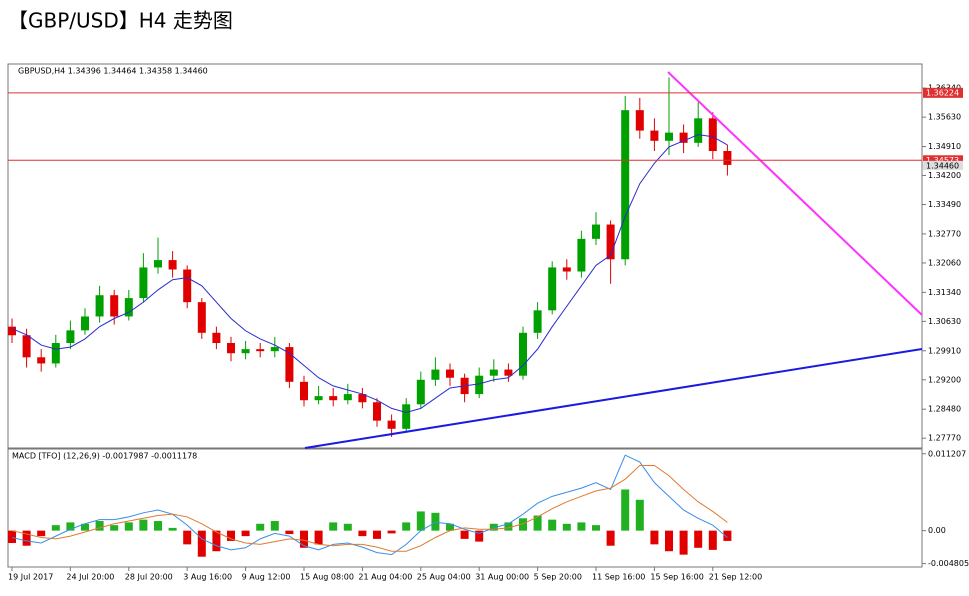  I want to click on y-tick-label: 1.32770, so click(944, 233).